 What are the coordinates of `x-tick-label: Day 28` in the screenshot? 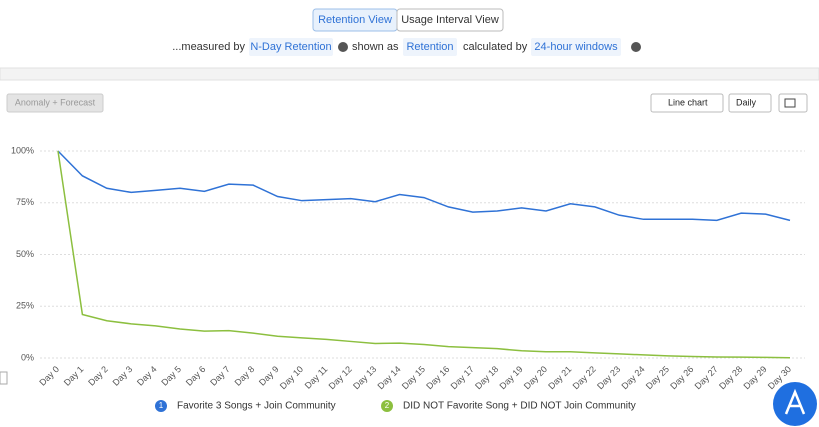 It's located at (730, 377).